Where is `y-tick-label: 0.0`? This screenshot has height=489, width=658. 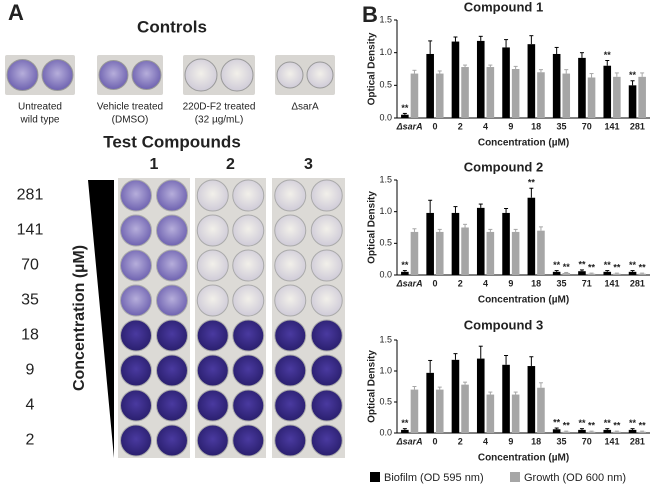 y-tick-label: 0.0 is located at coordinates (385, 432).